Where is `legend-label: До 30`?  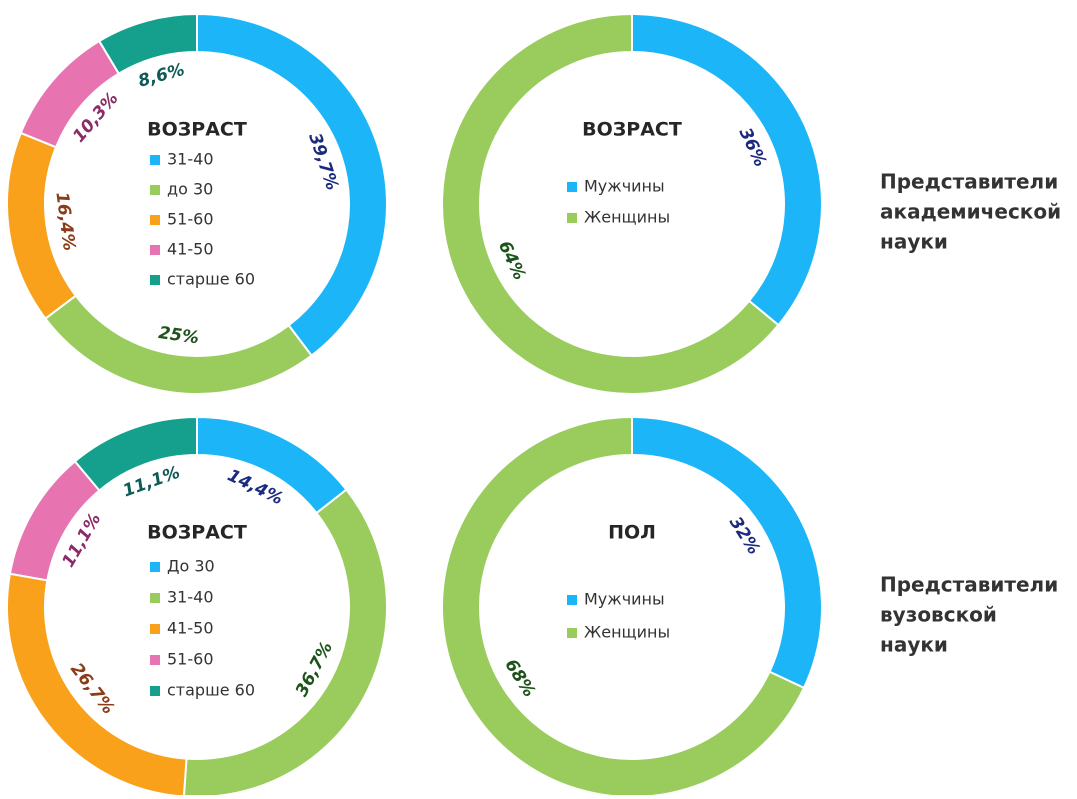 legend-label: До 30 is located at coordinates (191, 566).